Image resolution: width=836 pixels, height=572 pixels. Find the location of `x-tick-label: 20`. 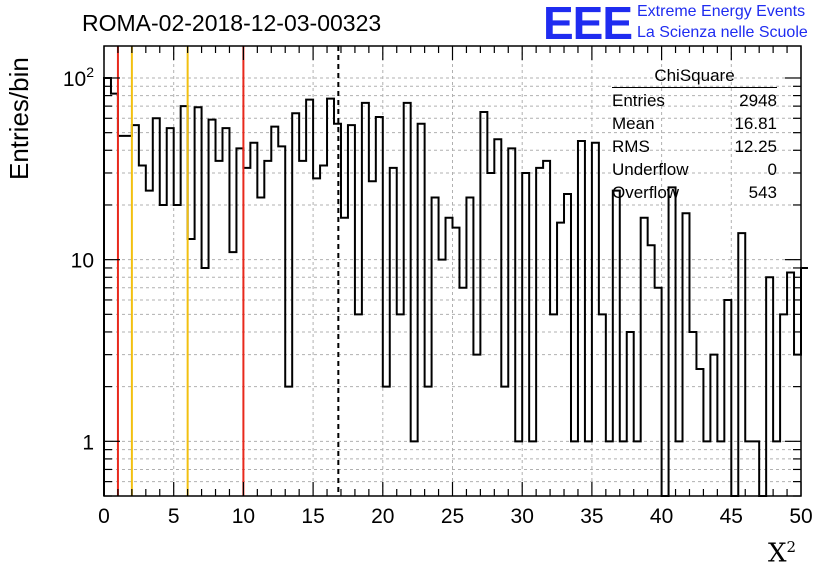

x-tick-label: 20 is located at coordinates (382, 516).